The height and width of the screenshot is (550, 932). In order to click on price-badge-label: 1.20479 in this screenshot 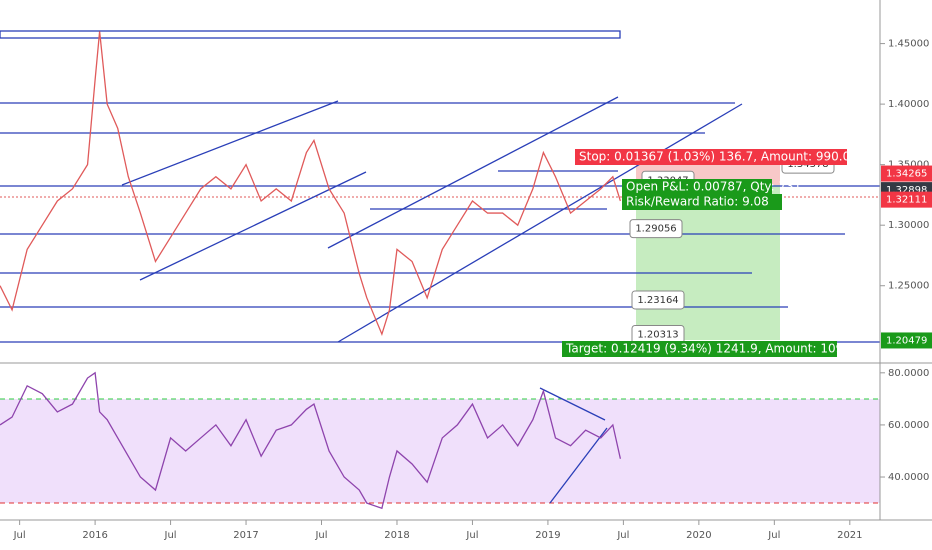, I will do `click(906, 340)`.